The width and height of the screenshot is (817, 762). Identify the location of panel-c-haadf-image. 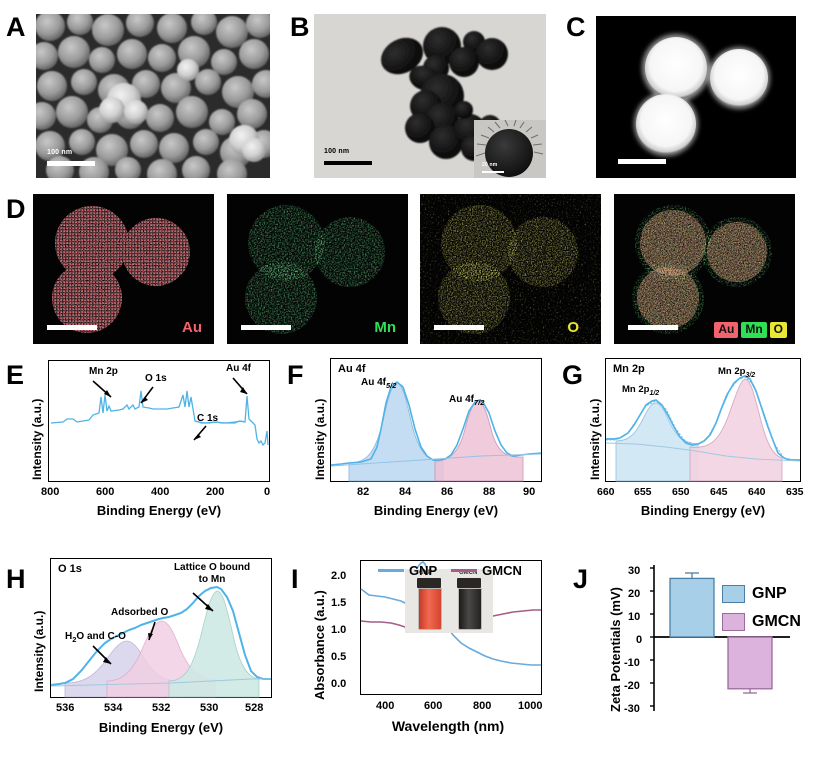
(696, 97).